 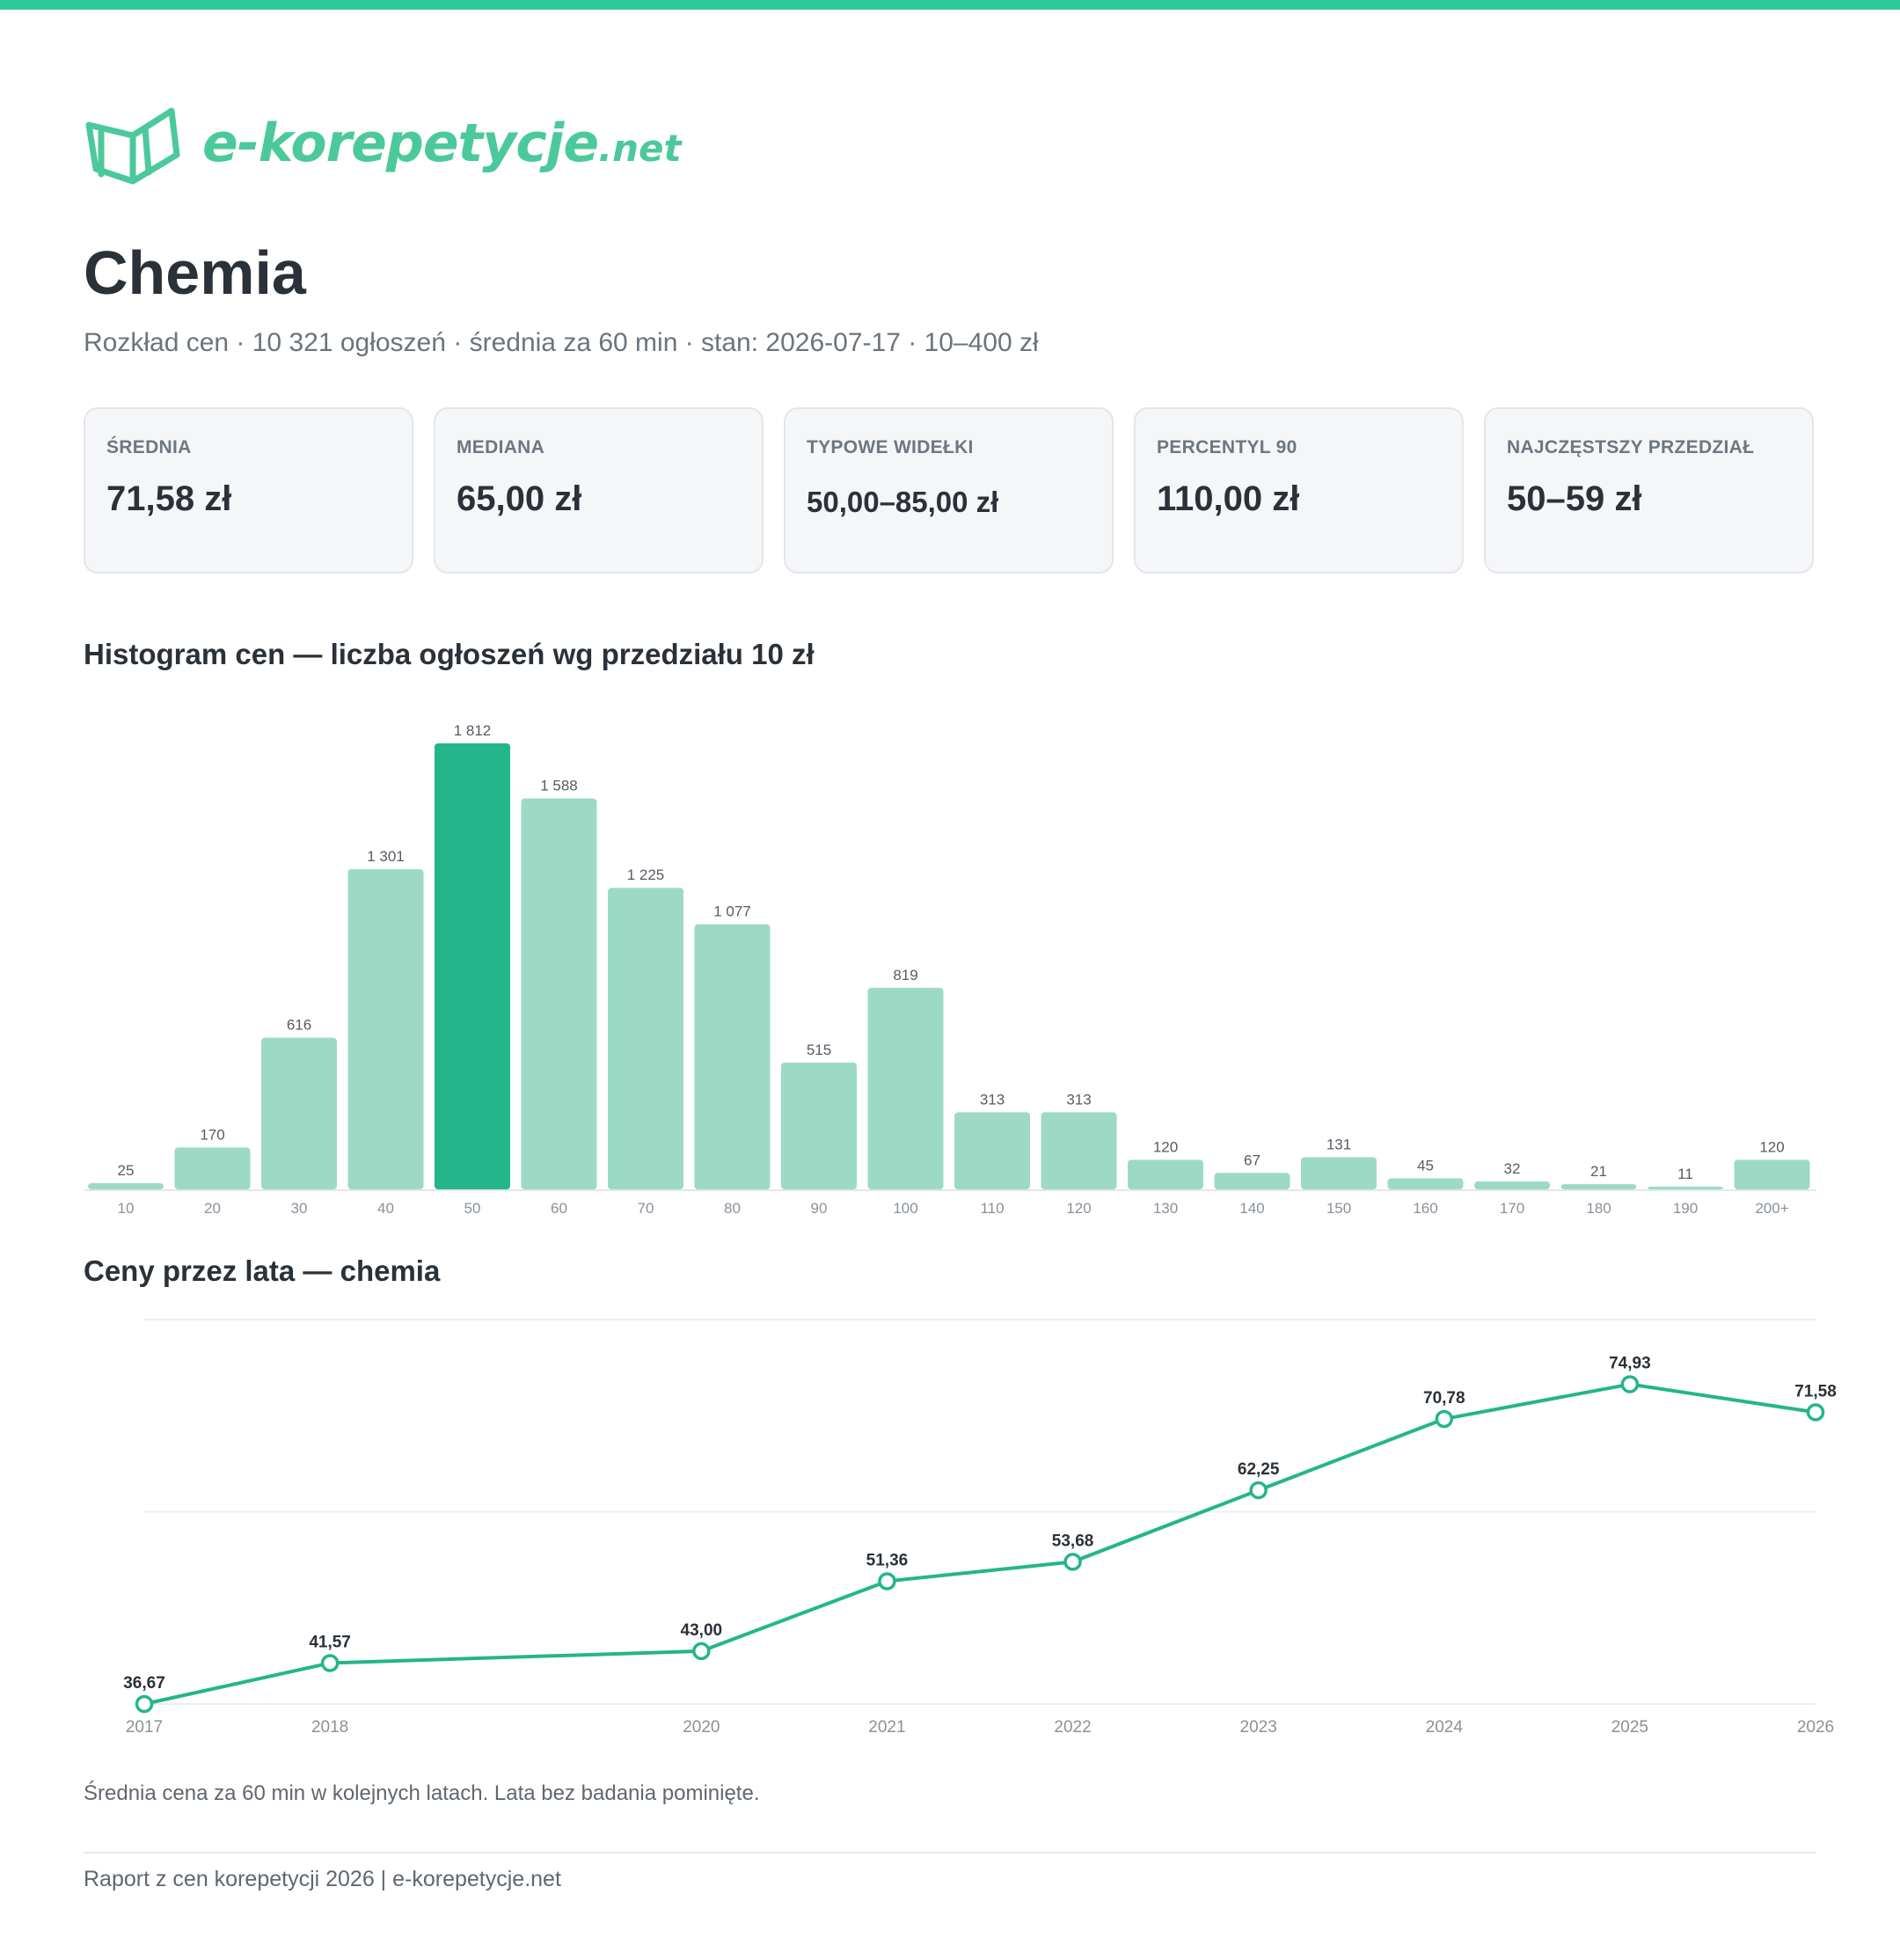 What do you see at coordinates (149, 447) in the screenshot?
I see `stat-label: ŚREDNIA` at bounding box center [149, 447].